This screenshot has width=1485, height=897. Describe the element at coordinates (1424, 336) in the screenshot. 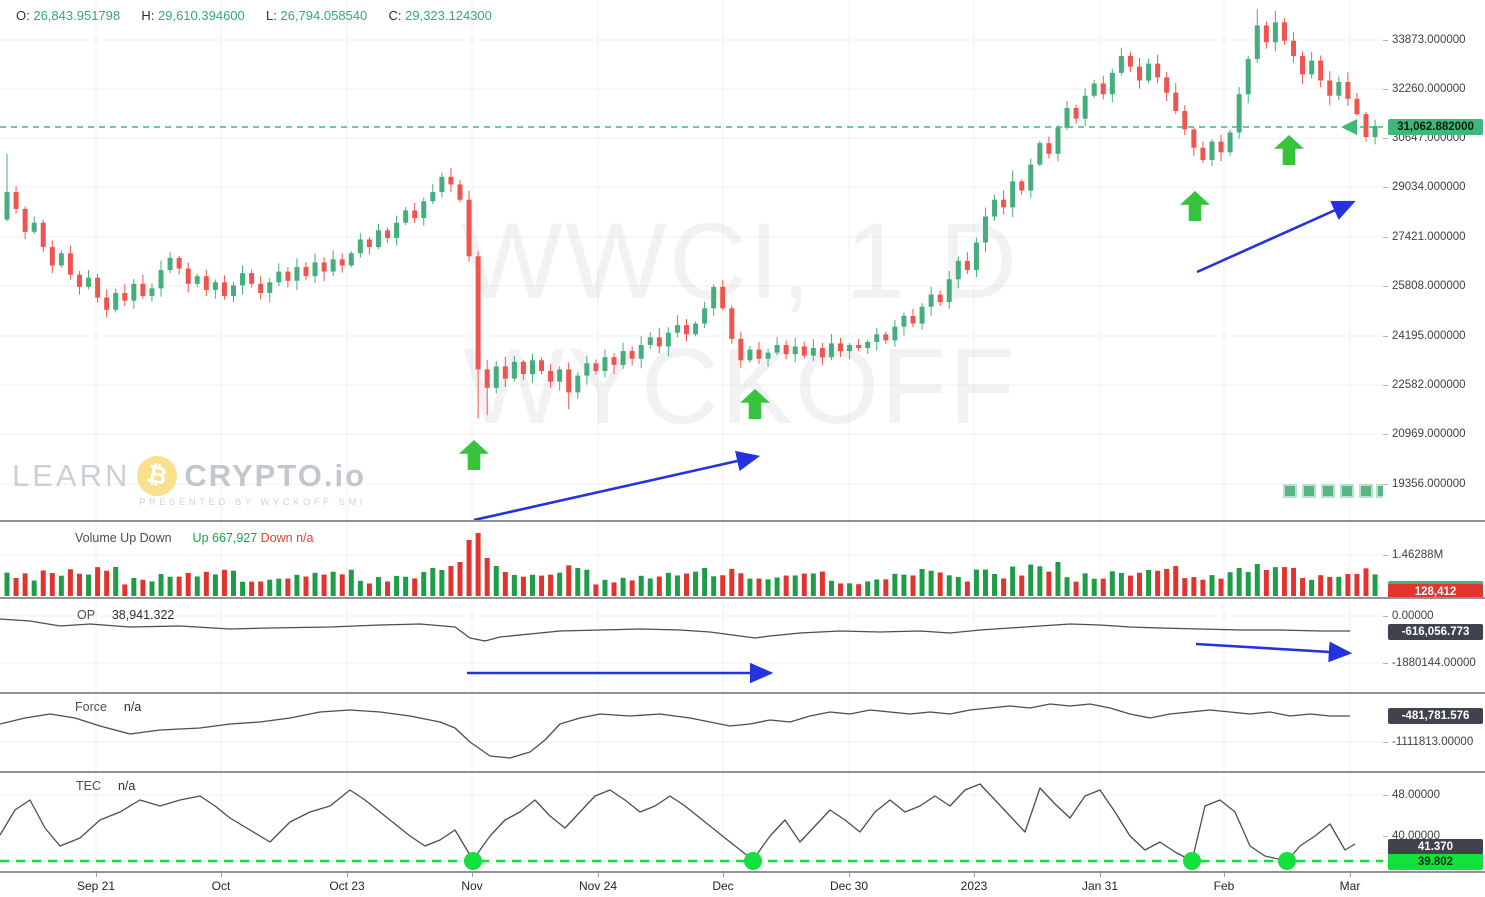

I see `axis-value-label: 24195.000000` at that location.